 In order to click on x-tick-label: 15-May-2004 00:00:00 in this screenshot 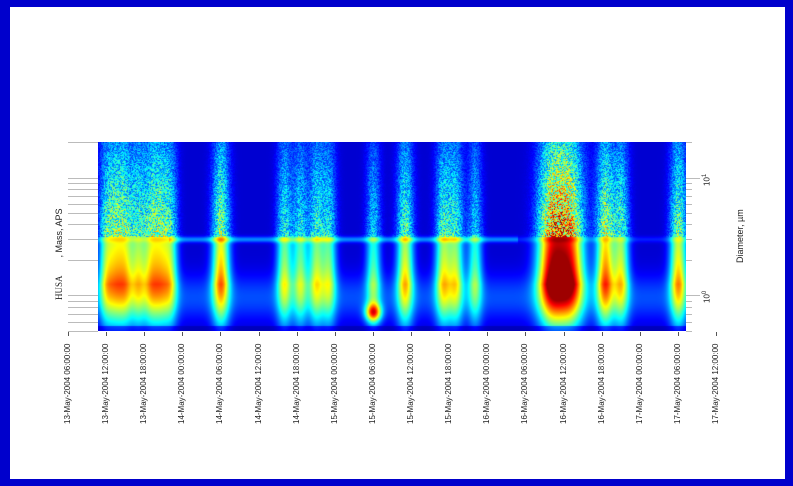, I will do `click(334, 384)`.